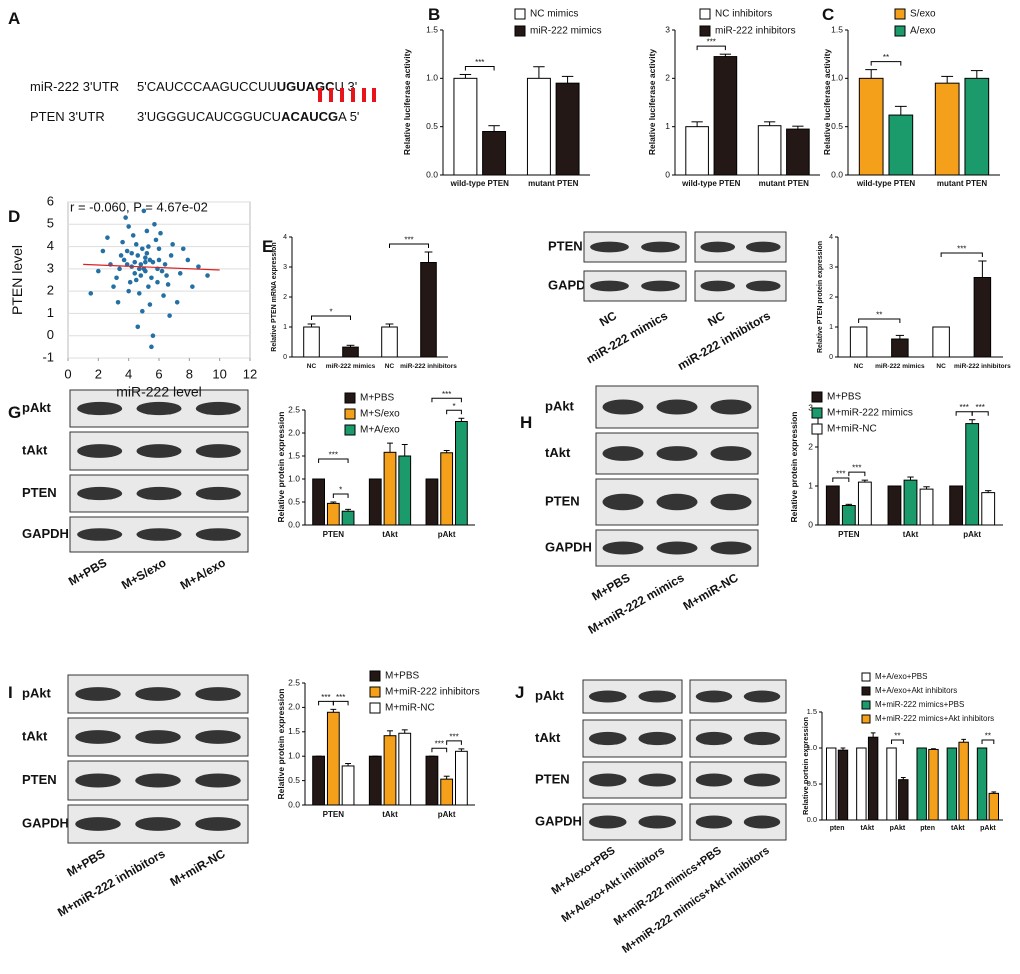 The height and width of the screenshot is (974, 1020). Describe the element at coordinates (17, 280) in the screenshot. I see `y-axis-label: PTEN level` at that location.